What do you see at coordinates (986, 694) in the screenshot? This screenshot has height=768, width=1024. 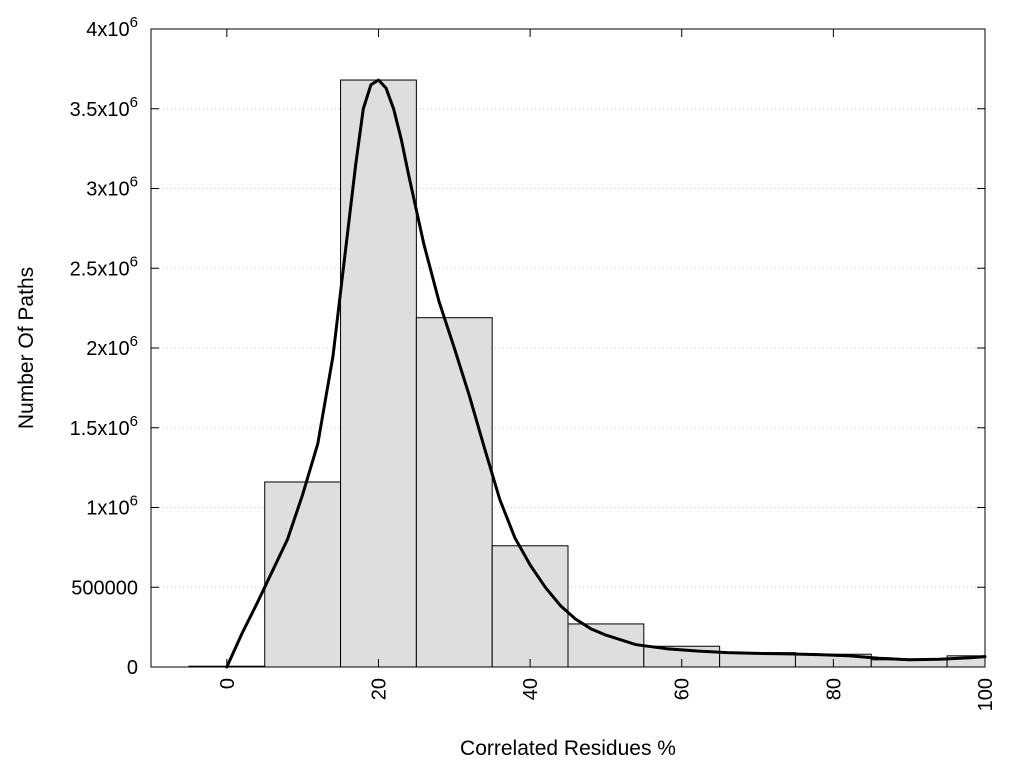 I see `x-tick-label-5: 100` at bounding box center [986, 694].